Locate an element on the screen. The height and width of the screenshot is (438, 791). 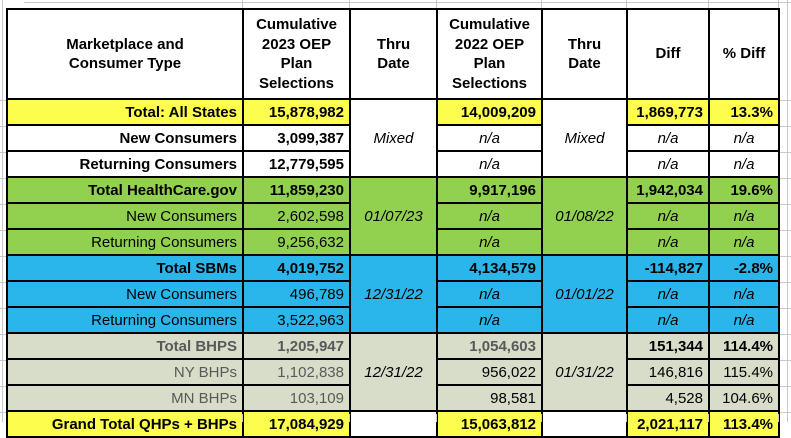
cell-pct-diff: 115.4% is located at coordinates (744, 372).